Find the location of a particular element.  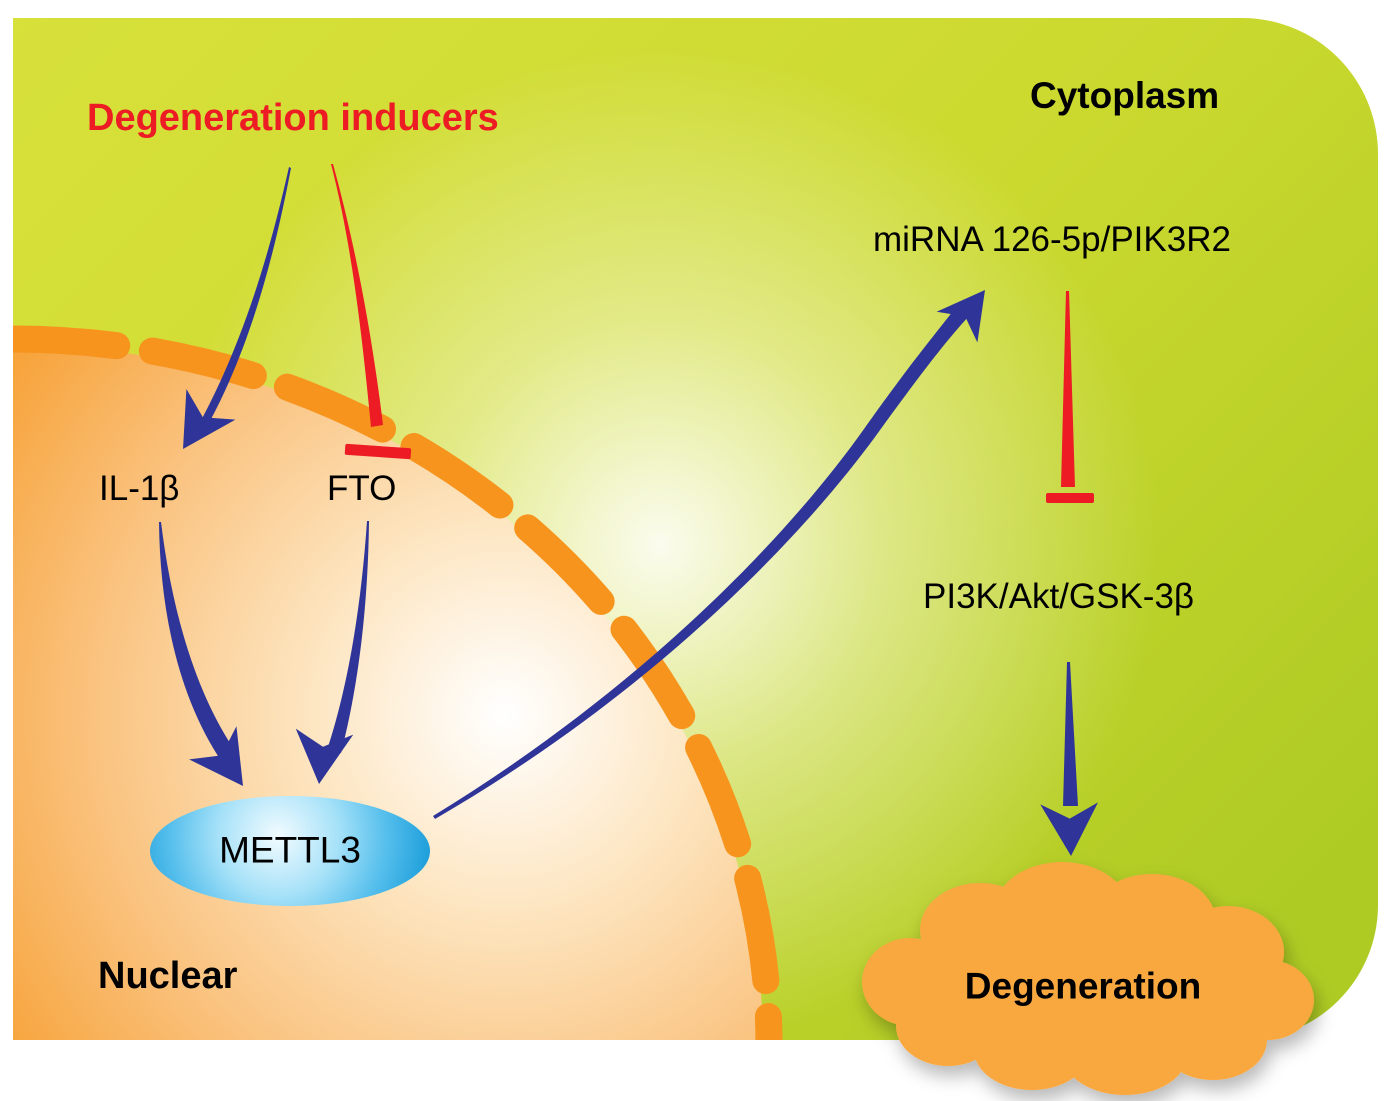

il1b-label: IL-1β is located at coordinates (139, 488).